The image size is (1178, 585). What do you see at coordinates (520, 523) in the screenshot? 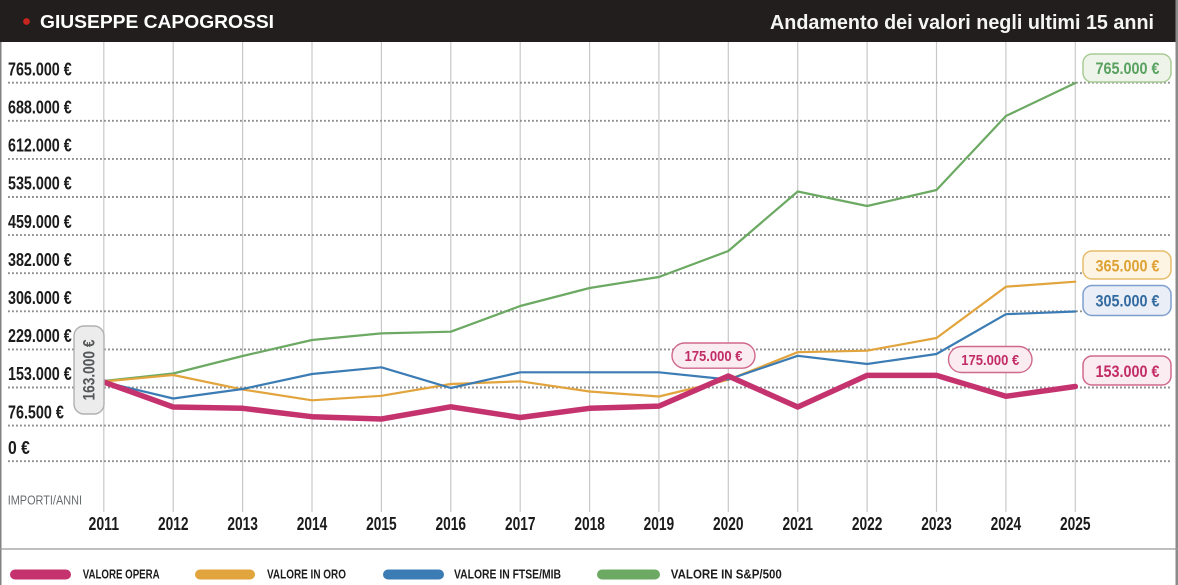
I see `svg-text: 2017` at bounding box center [520, 523].